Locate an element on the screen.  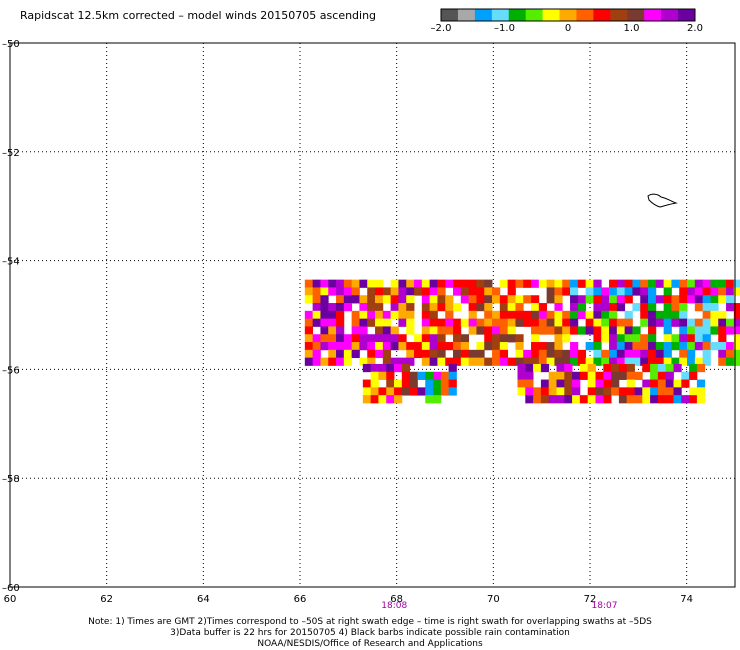
colorbar-tick-label: –1.0 is located at coordinates (504, 28).